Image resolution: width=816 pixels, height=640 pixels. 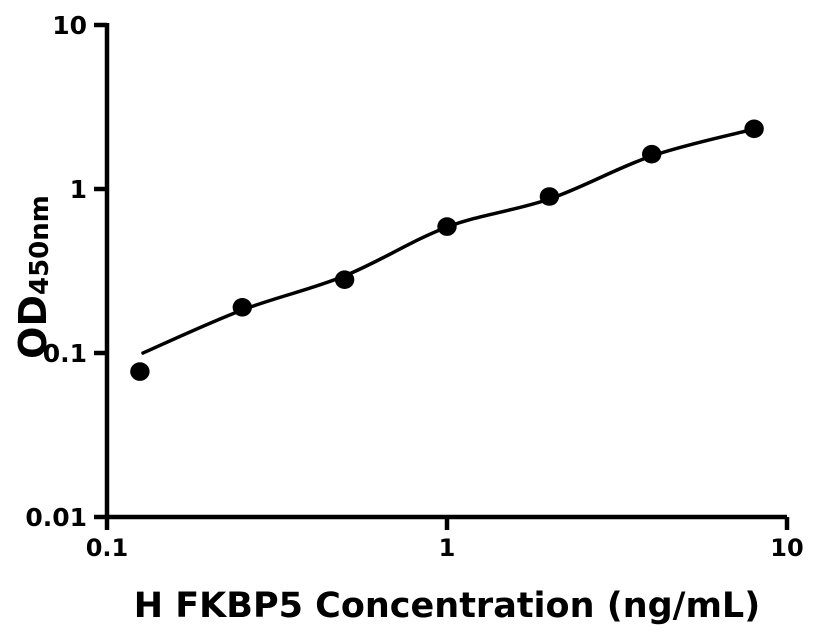 What do you see at coordinates (40, 245) in the screenshot?
I see `y-axis-title-subscript: 450nm` at bounding box center [40, 245].